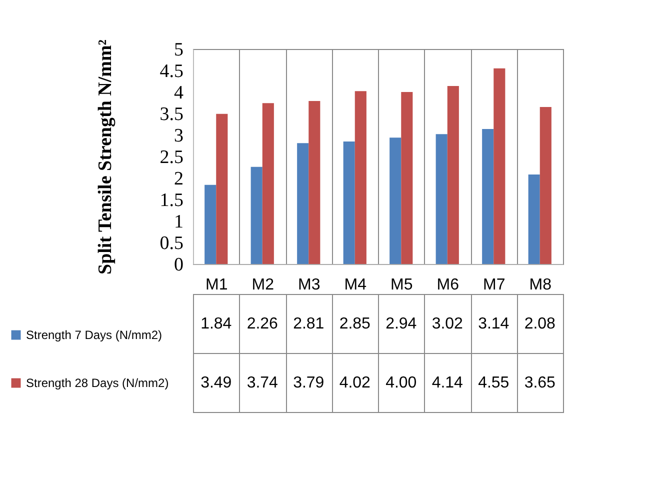 The height and width of the screenshot is (494, 659). What do you see at coordinates (448, 324) in the screenshot?
I see `data-label: 3.02` at bounding box center [448, 324].